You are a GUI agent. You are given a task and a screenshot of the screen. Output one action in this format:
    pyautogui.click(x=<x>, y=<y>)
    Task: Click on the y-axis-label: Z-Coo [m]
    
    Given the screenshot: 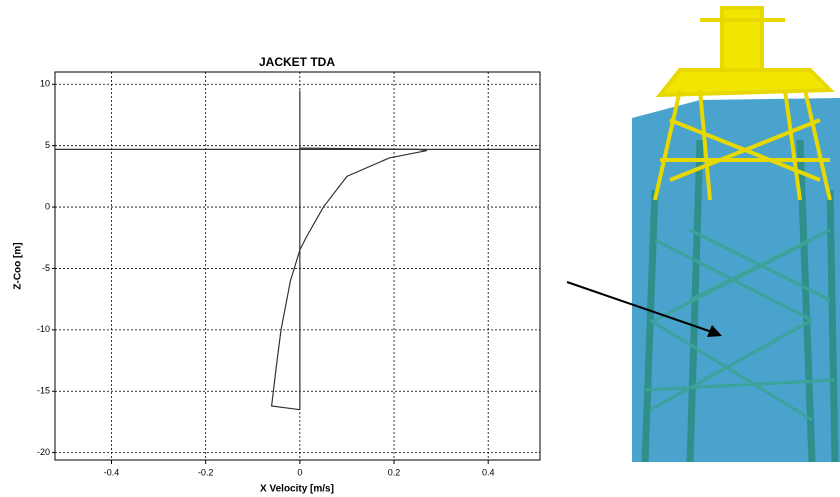 What is the action you would take?
    pyautogui.click(x=18, y=265)
    